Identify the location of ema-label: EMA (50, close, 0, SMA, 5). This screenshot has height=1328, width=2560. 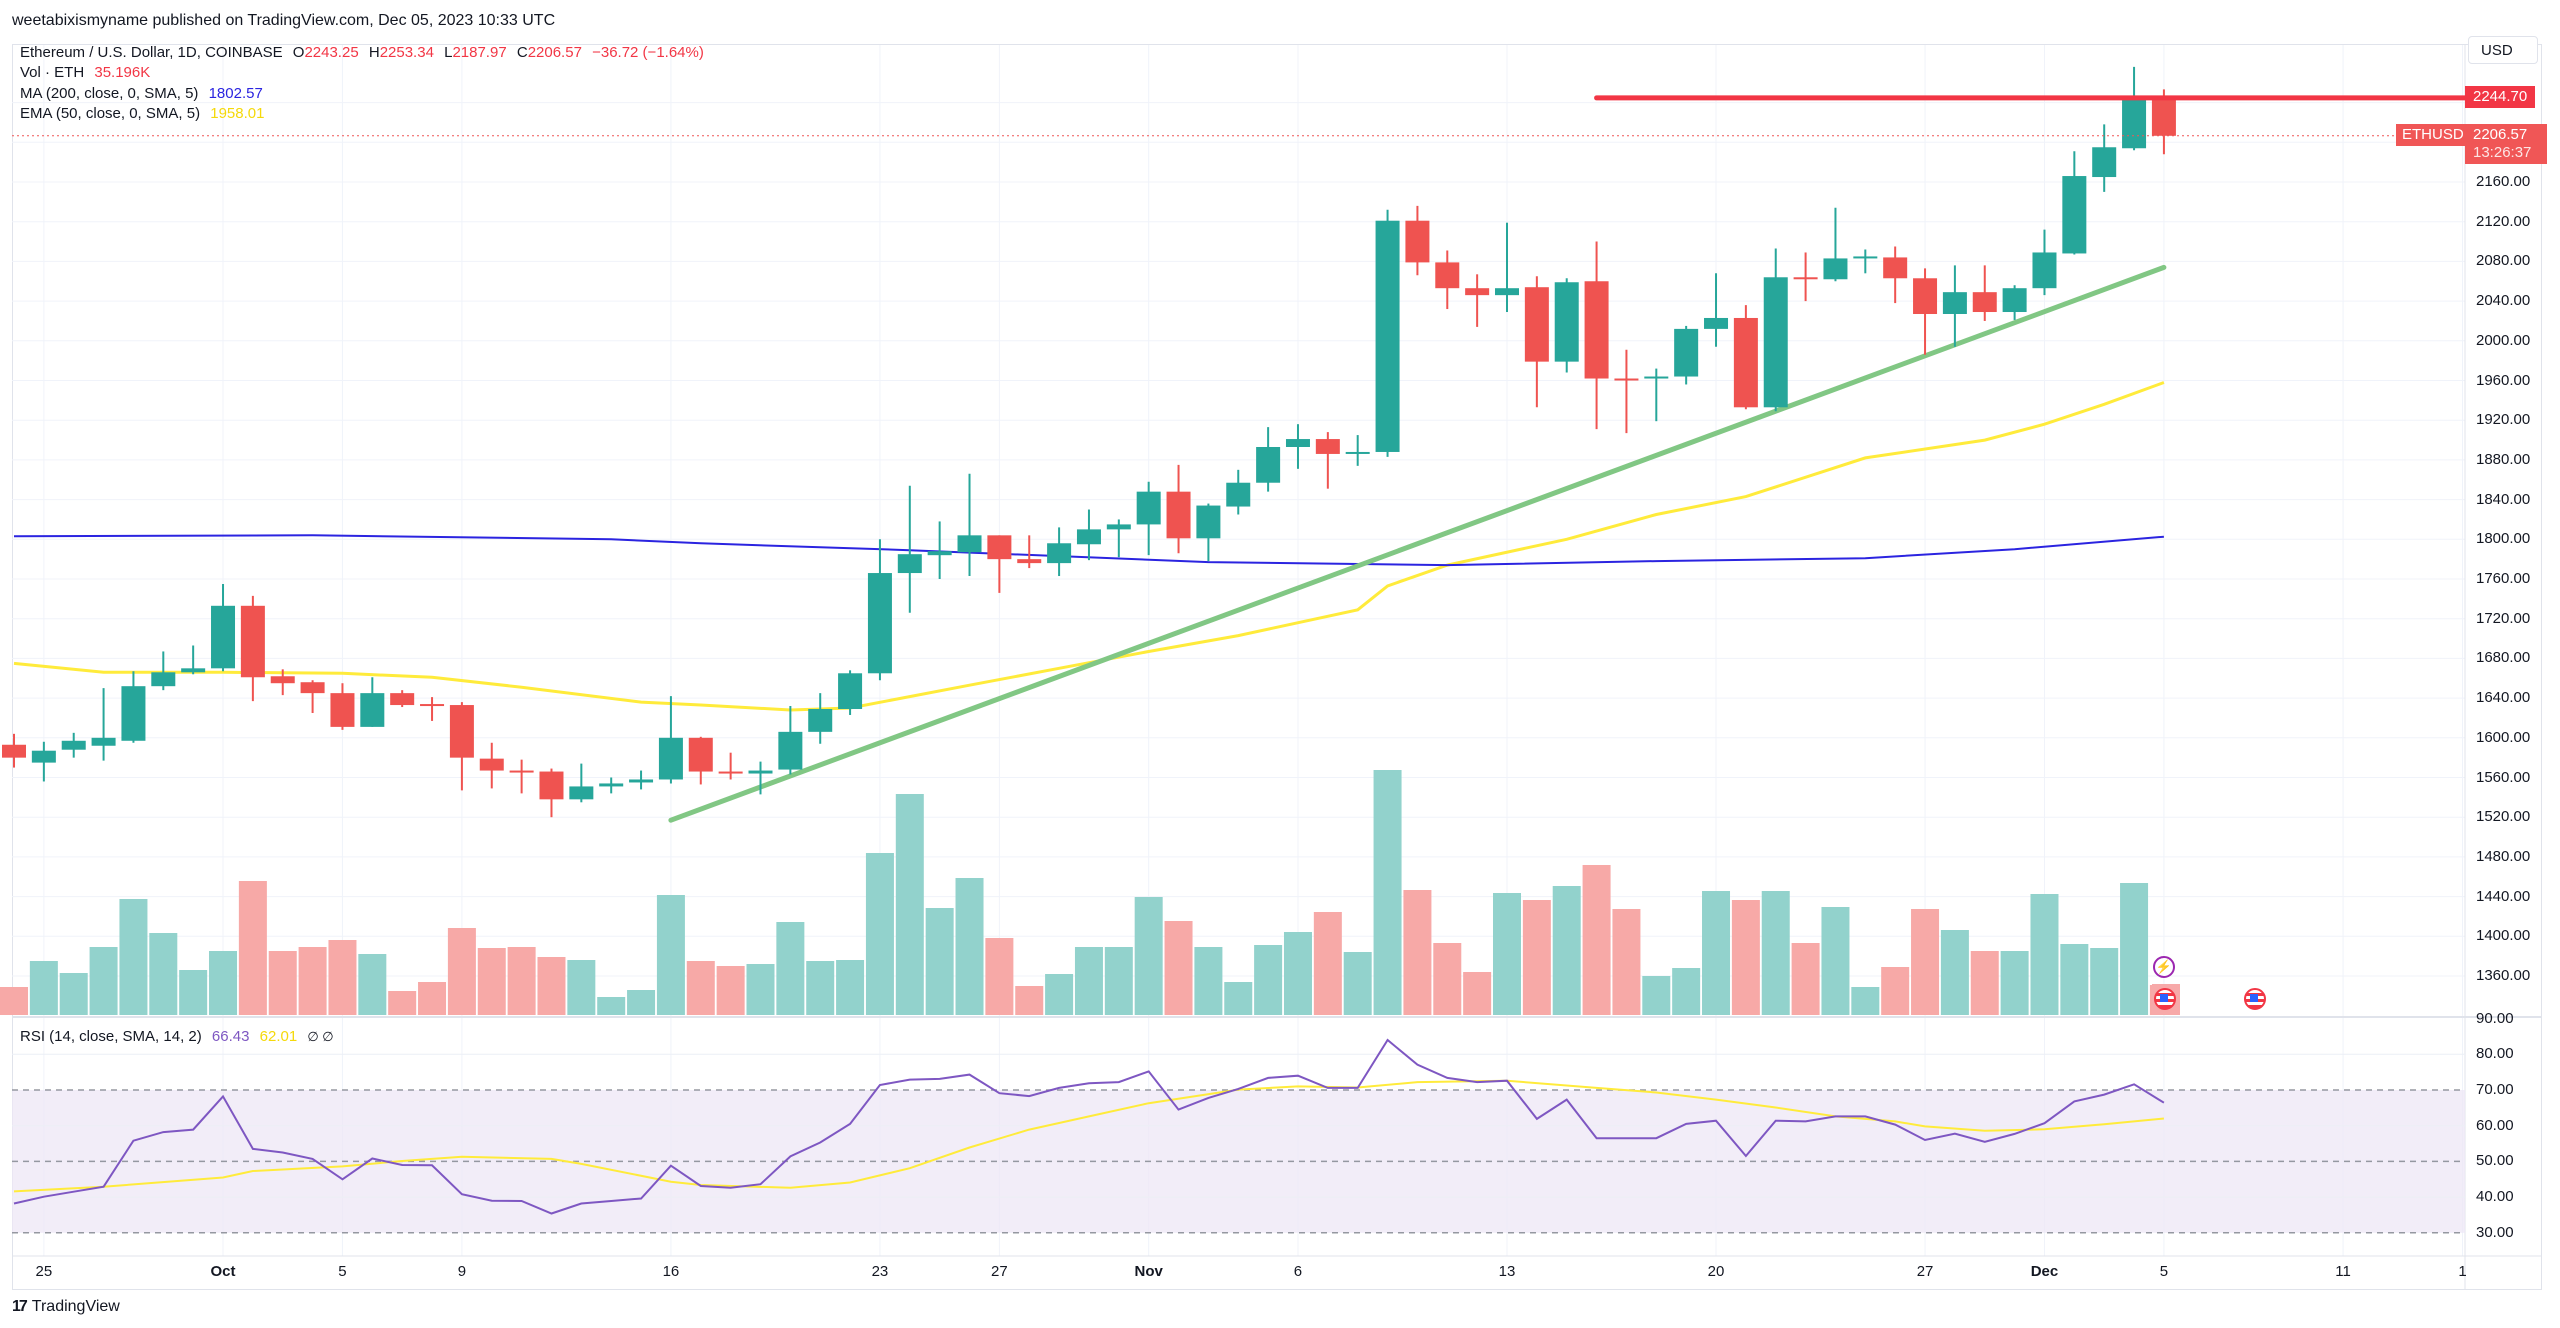
(110, 113).